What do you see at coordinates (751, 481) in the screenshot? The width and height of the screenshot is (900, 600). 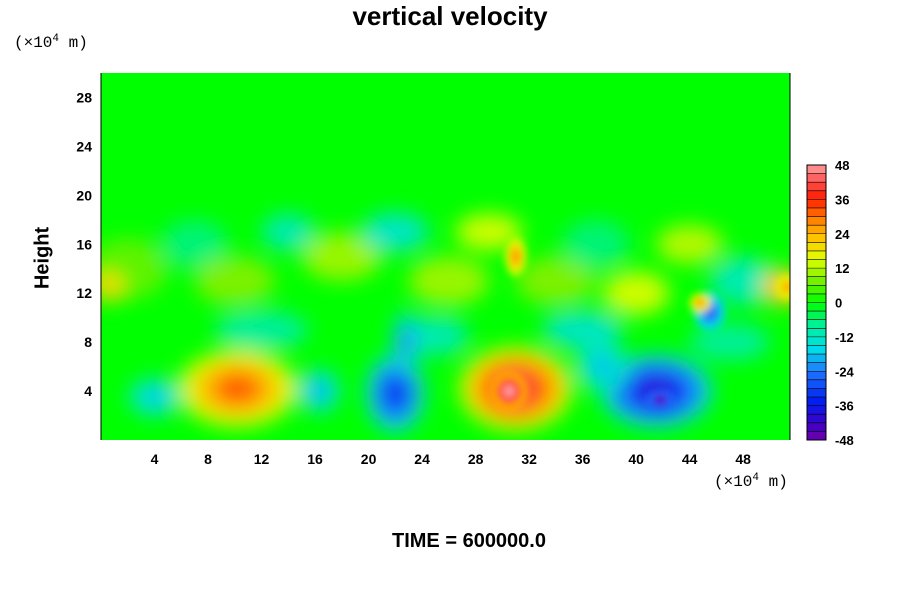 I see `x-axis-unit: (×104 m)` at bounding box center [751, 481].